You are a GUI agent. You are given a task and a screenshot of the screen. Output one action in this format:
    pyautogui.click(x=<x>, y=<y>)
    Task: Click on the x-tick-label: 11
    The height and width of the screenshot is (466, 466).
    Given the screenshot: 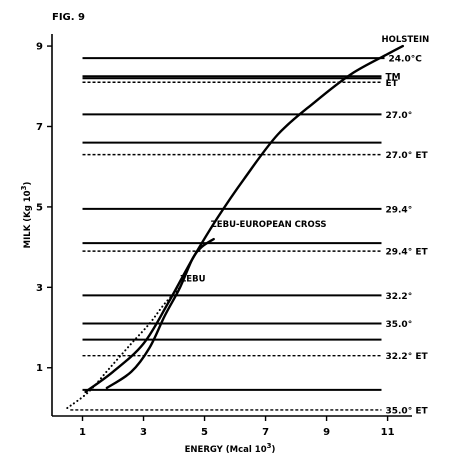 What is the action you would take?
    pyautogui.click(x=388, y=432)
    